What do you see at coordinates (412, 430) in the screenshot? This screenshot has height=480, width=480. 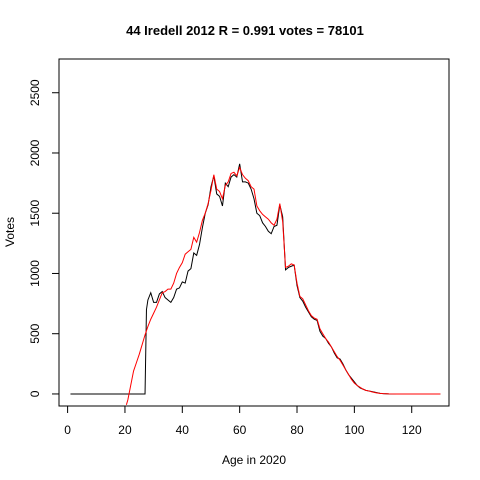 I see `x-tick-label: 120` at bounding box center [412, 430].